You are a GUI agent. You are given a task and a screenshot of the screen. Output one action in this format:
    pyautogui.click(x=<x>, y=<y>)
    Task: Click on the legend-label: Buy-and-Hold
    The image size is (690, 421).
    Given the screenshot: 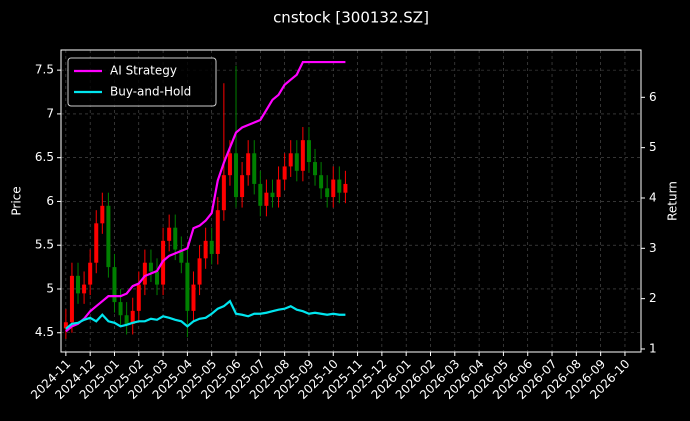 What is the action you would take?
    pyautogui.click(x=150, y=92)
    